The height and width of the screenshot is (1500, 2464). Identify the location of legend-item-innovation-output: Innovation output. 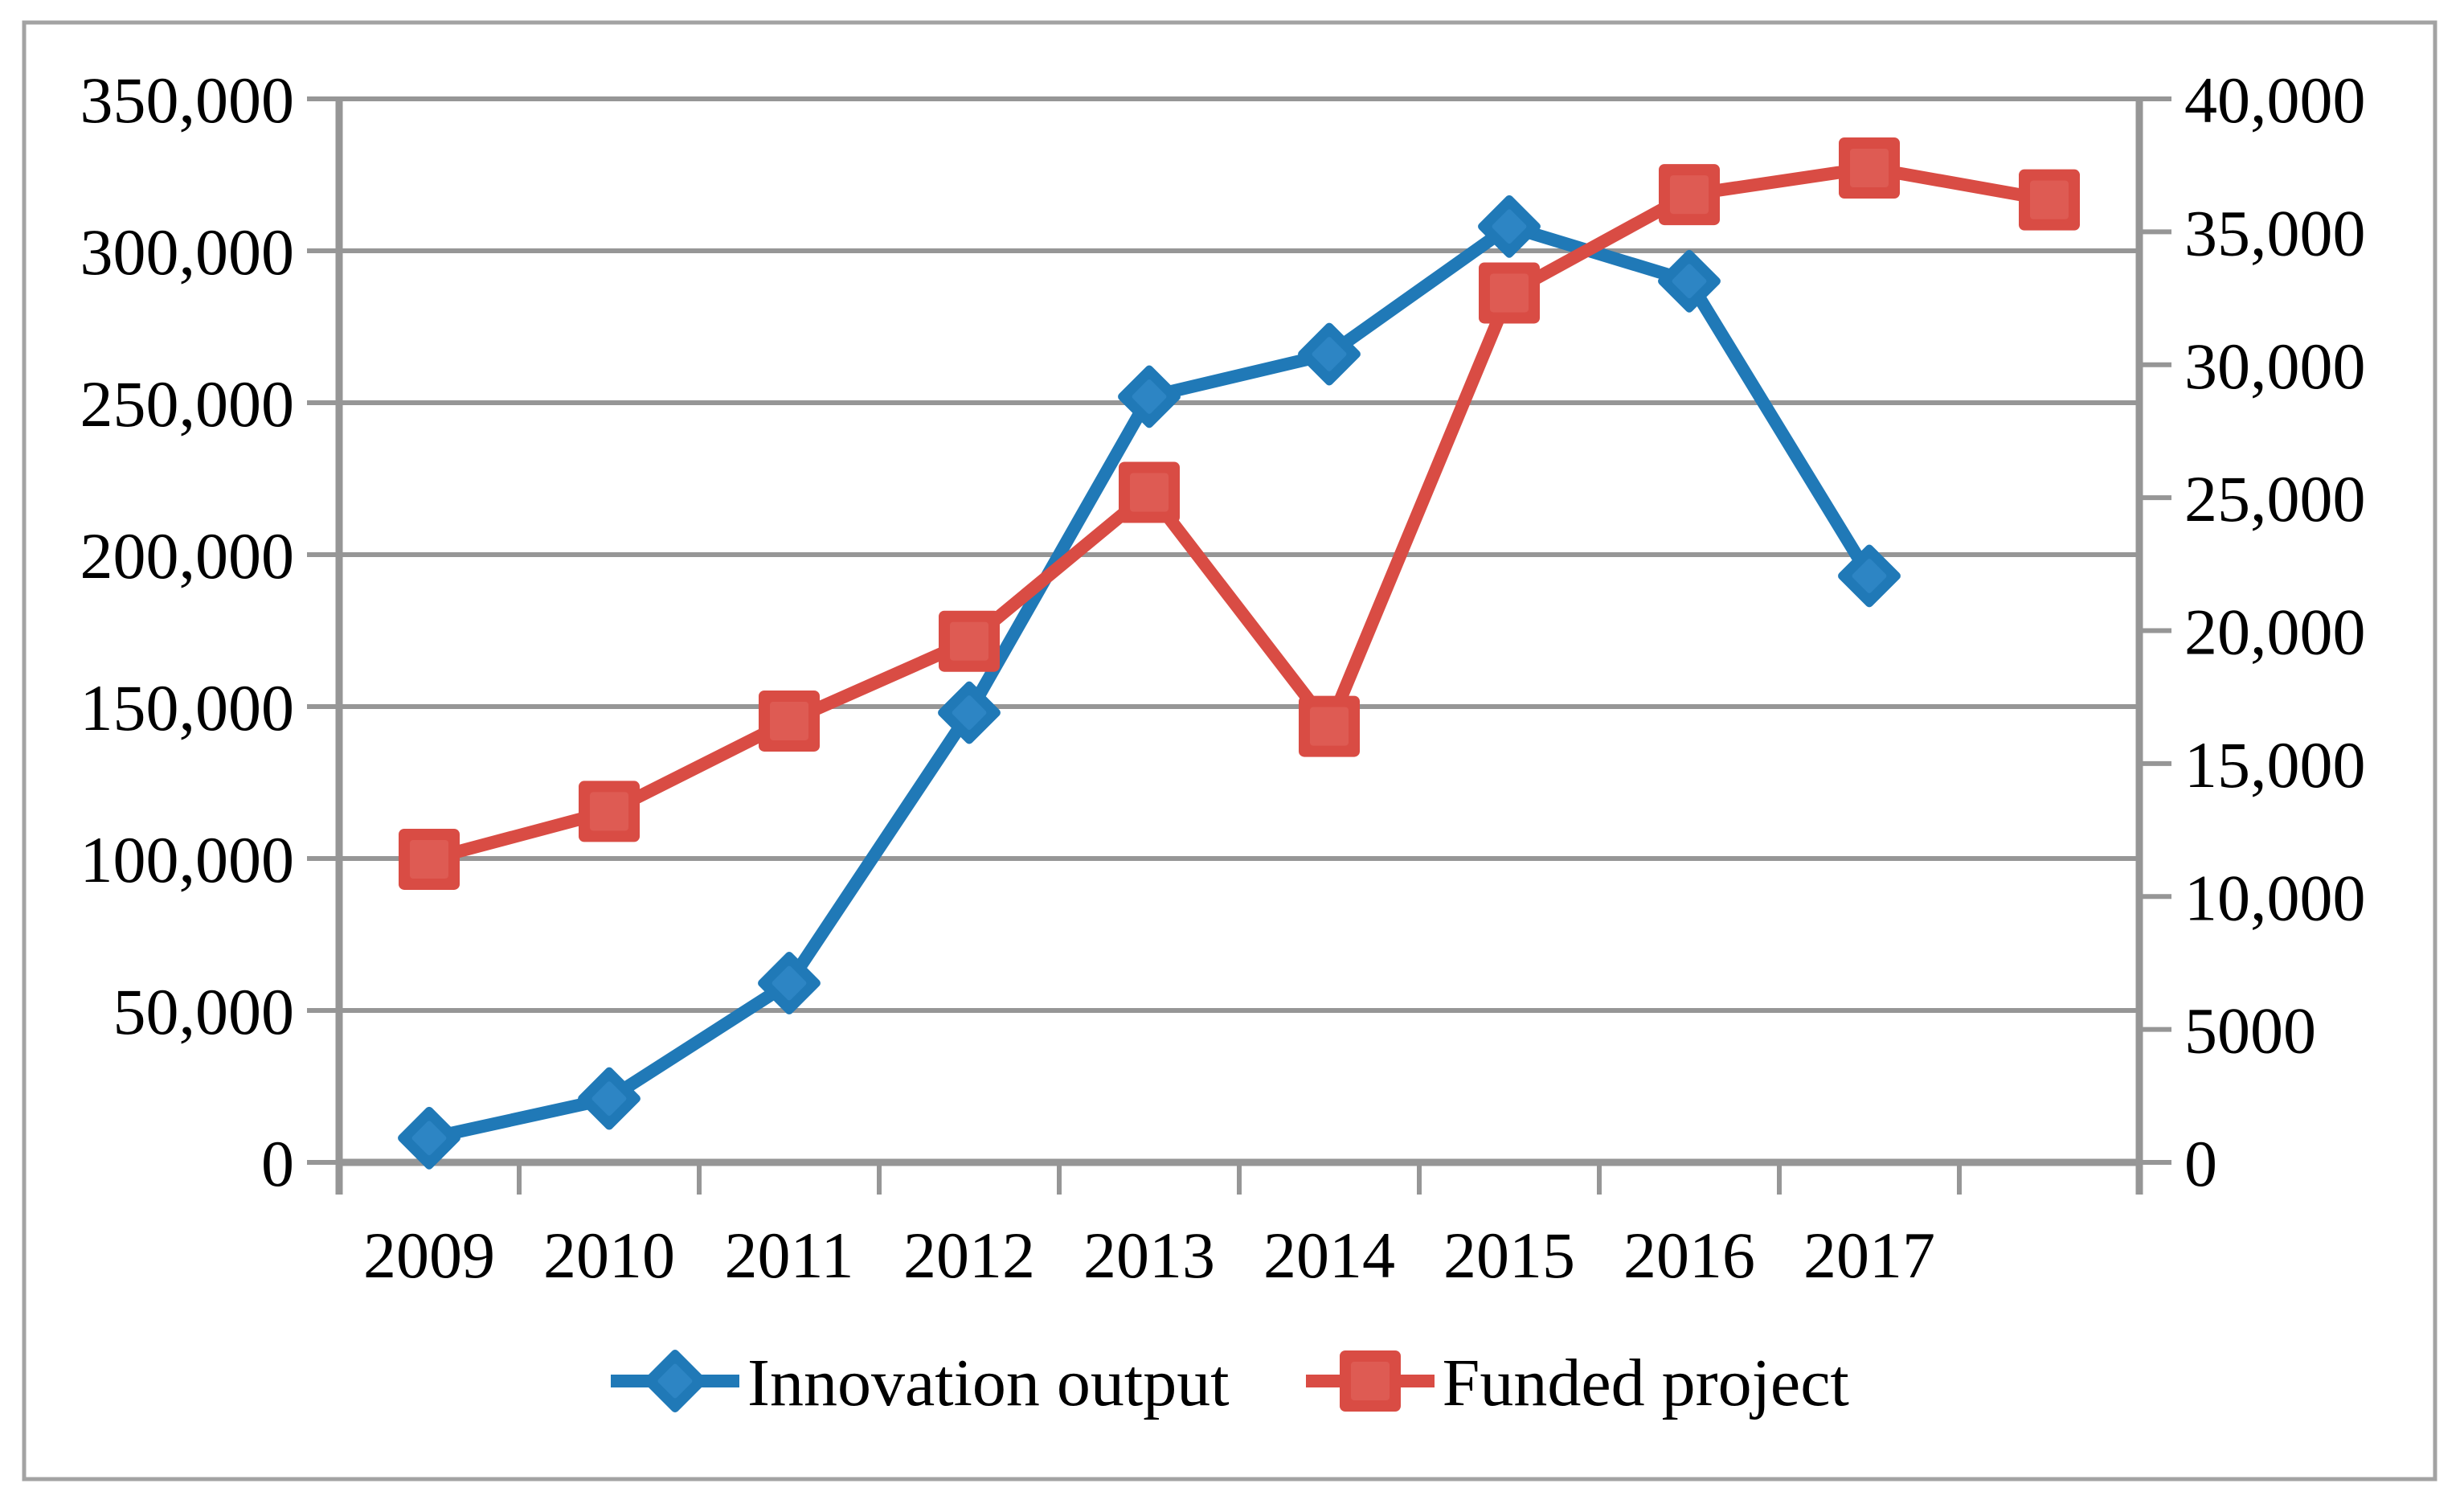
(920, 1383).